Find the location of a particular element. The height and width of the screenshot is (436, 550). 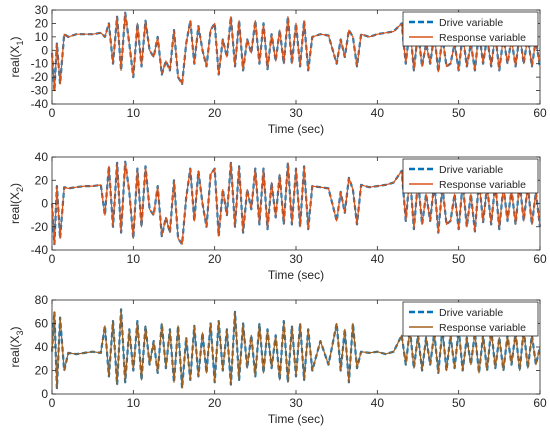

y-axis-label: real(X1) is located at coordinates (16, 56).